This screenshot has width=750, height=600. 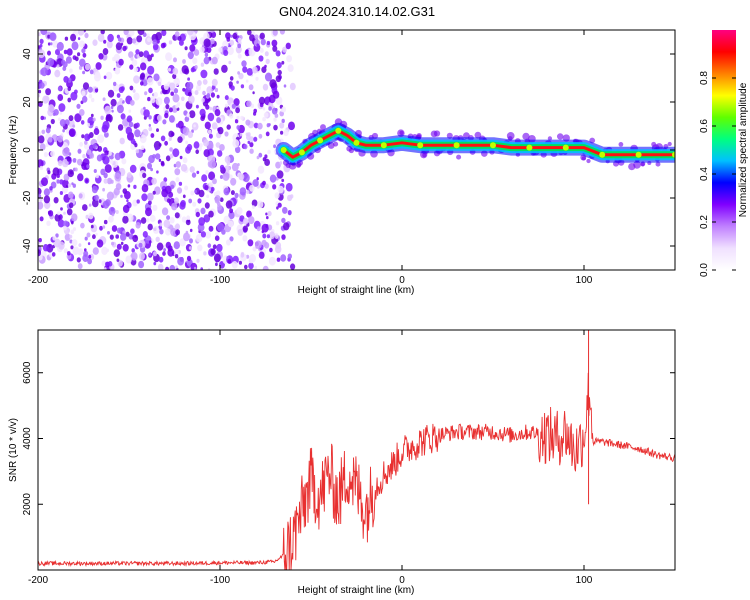 I want to click on y-tick-label: 20, so click(x=27, y=102).